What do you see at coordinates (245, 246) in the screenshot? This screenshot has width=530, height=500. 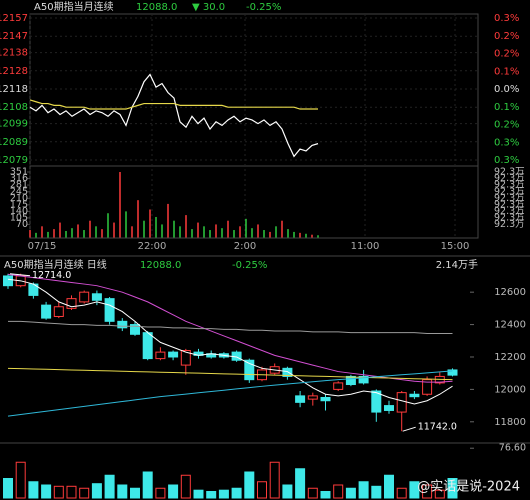 I see `x-tick-label: 2:00` at bounding box center [245, 246].